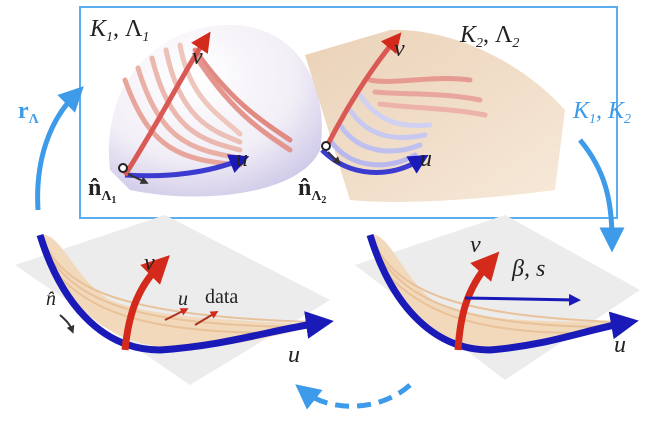 The height and width of the screenshot is (432, 647). I want to click on label: rΛ, so click(28, 112).